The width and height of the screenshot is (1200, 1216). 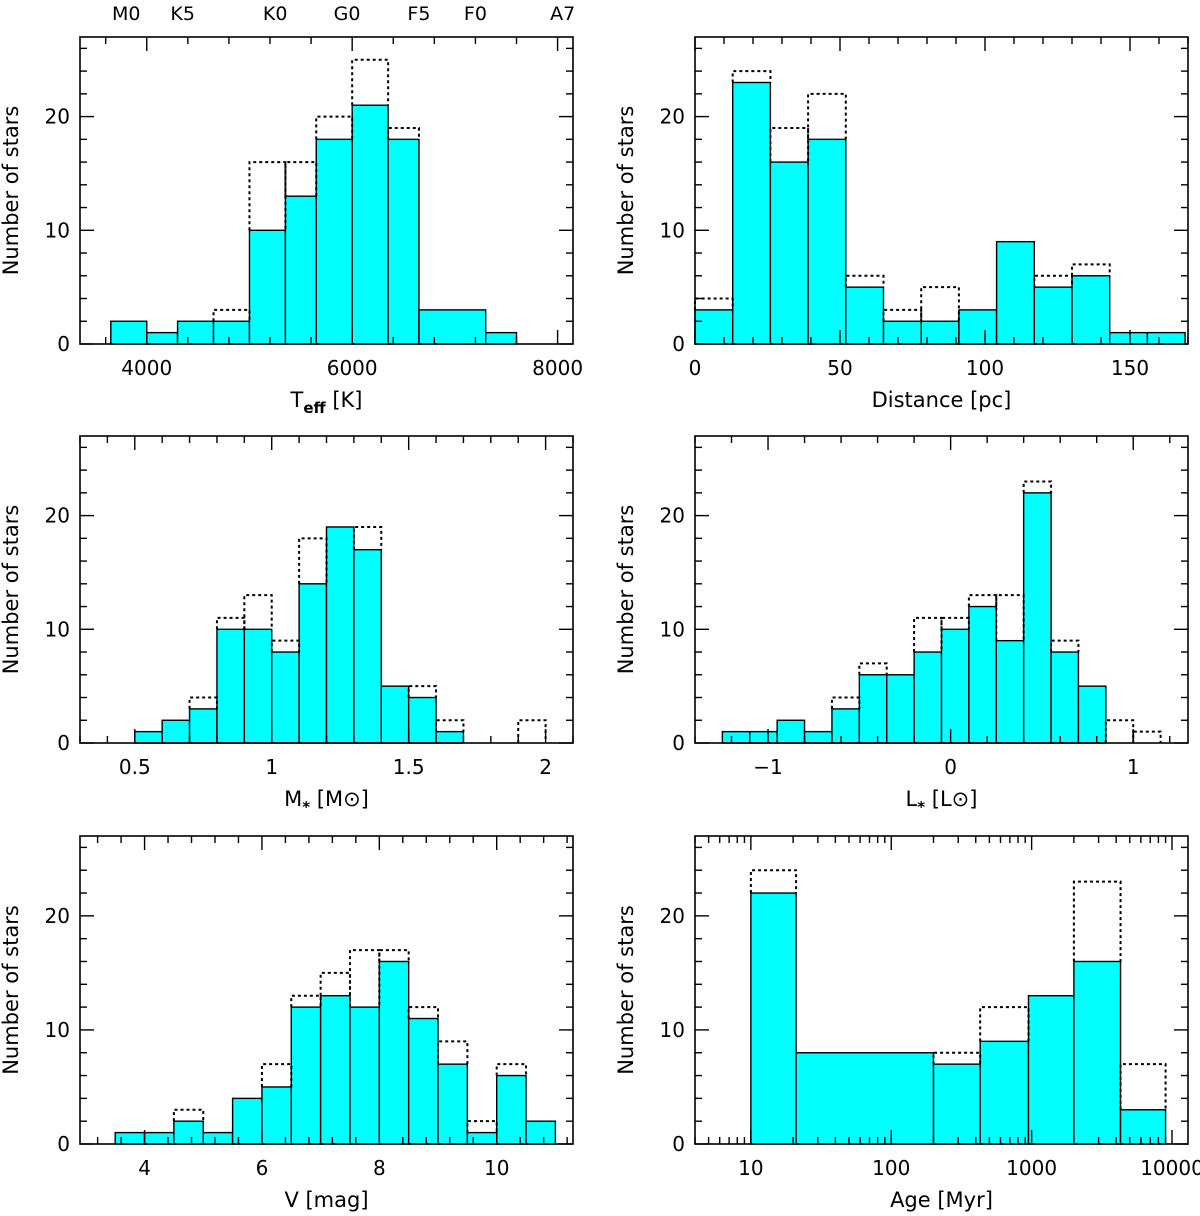 What do you see at coordinates (275, 14) in the screenshot?
I see `spectral-type-label: K0` at bounding box center [275, 14].